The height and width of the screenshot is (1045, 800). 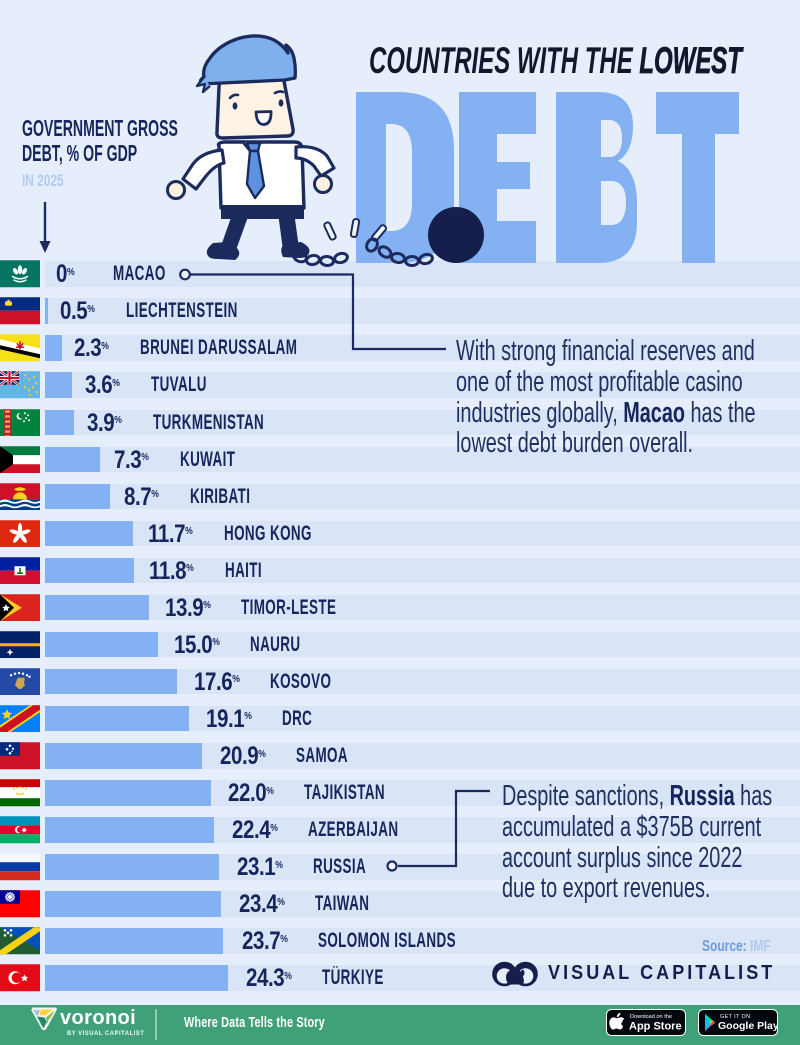 What do you see at coordinates (655, 1027) in the screenshot?
I see `svg-text: App Store` at bounding box center [655, 1027].